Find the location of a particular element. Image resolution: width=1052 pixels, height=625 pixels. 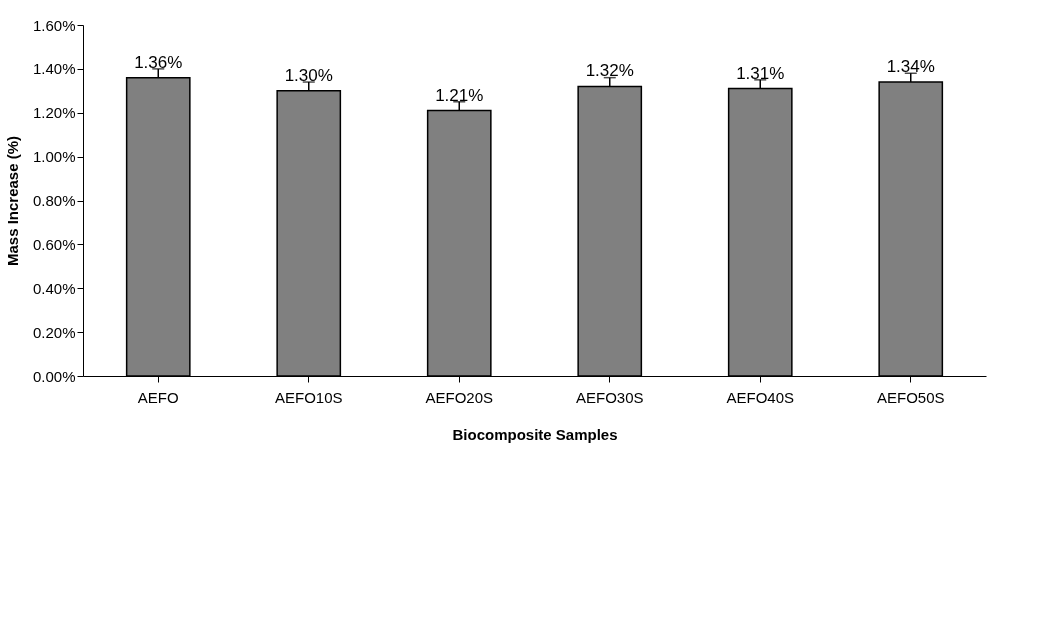

y-tick-label: 1.20% is located at coordinates (54, 113).